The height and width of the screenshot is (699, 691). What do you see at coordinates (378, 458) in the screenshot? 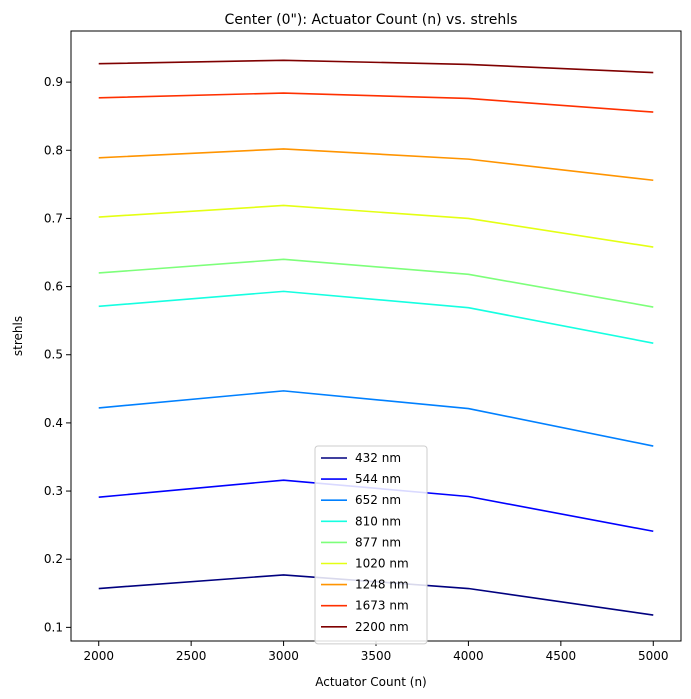
I see `legend-entry-label: 432 nm` at bounding box center [378, 458].